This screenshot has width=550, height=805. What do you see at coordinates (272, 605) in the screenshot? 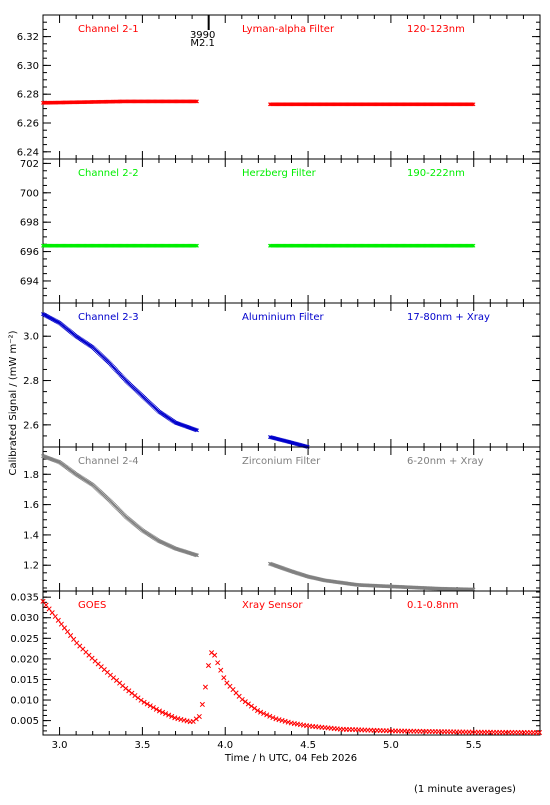
I see `panel-filter-label: Xray Sensor` at bounding box center [272, 605].